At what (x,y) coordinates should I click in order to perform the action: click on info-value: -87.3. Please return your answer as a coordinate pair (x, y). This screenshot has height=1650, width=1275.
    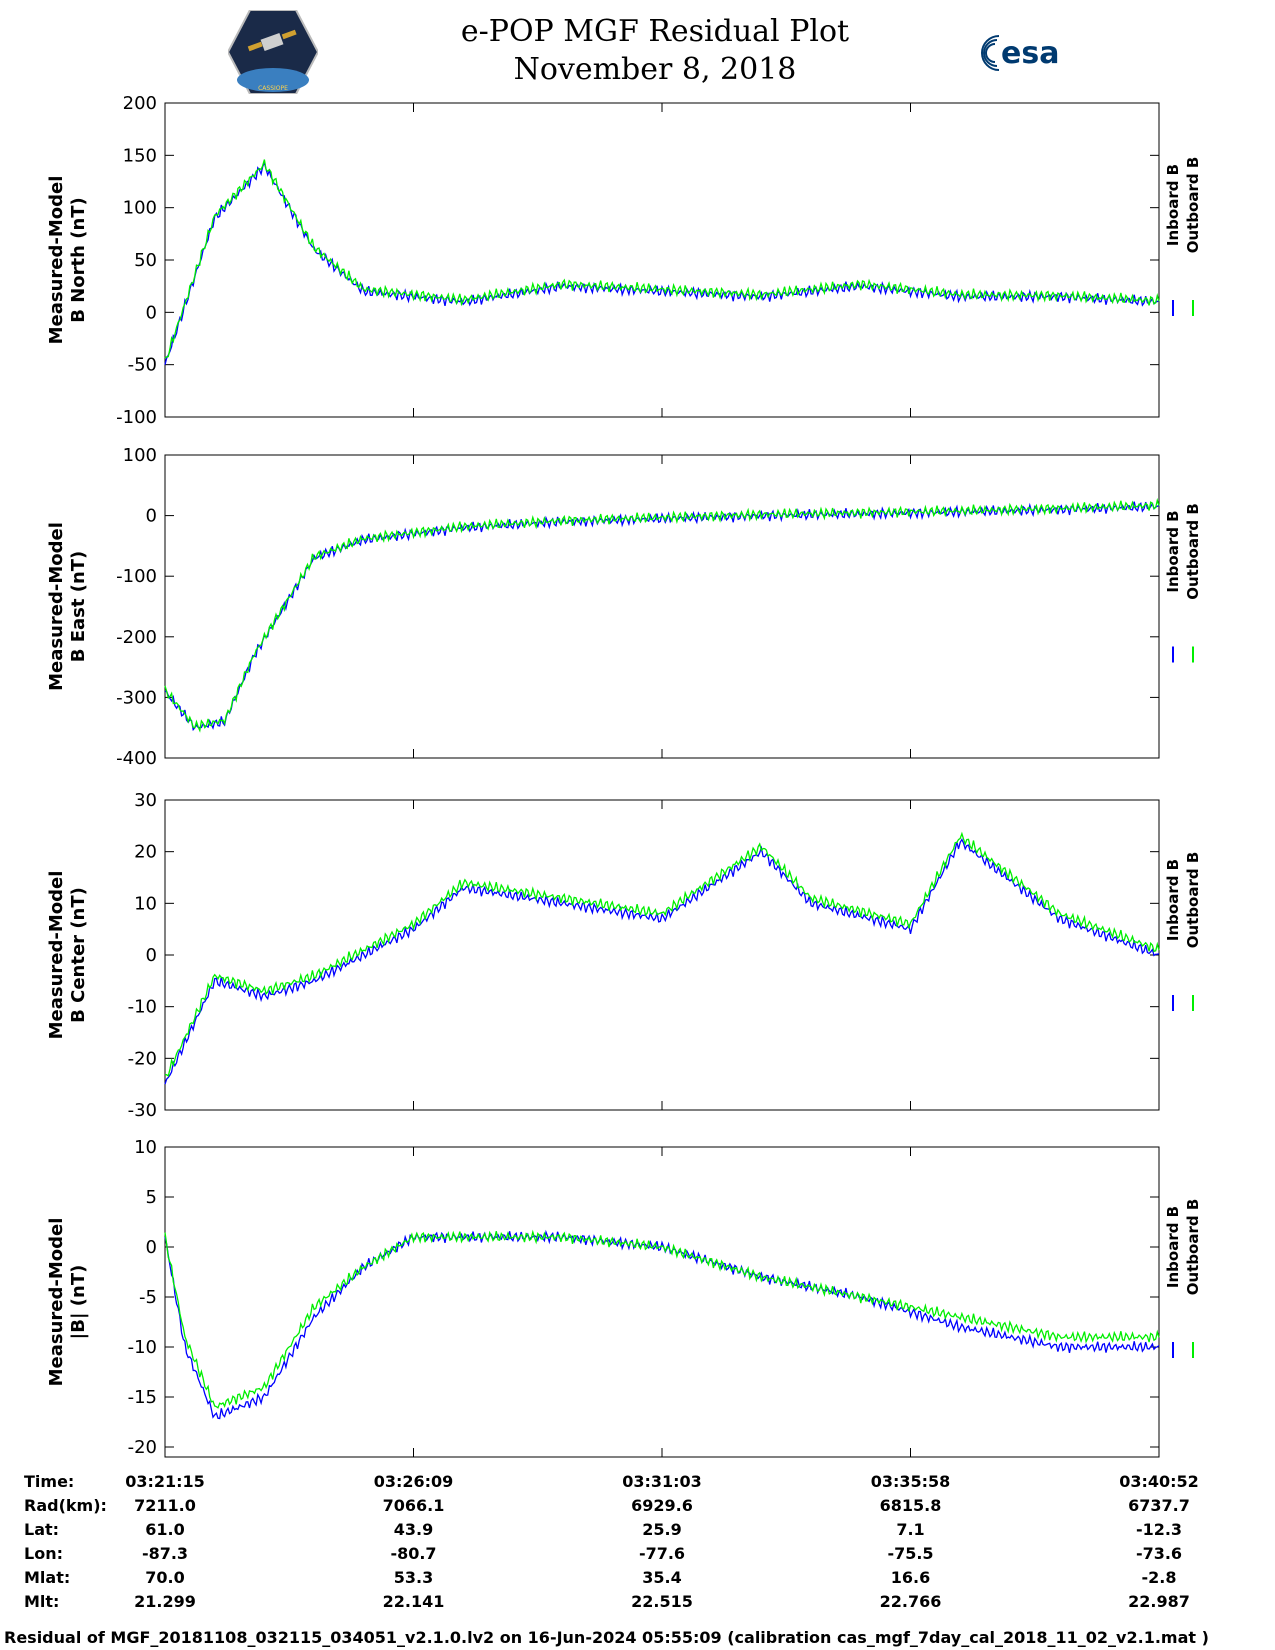
    Looking at the image, I should click on (165, 1553).